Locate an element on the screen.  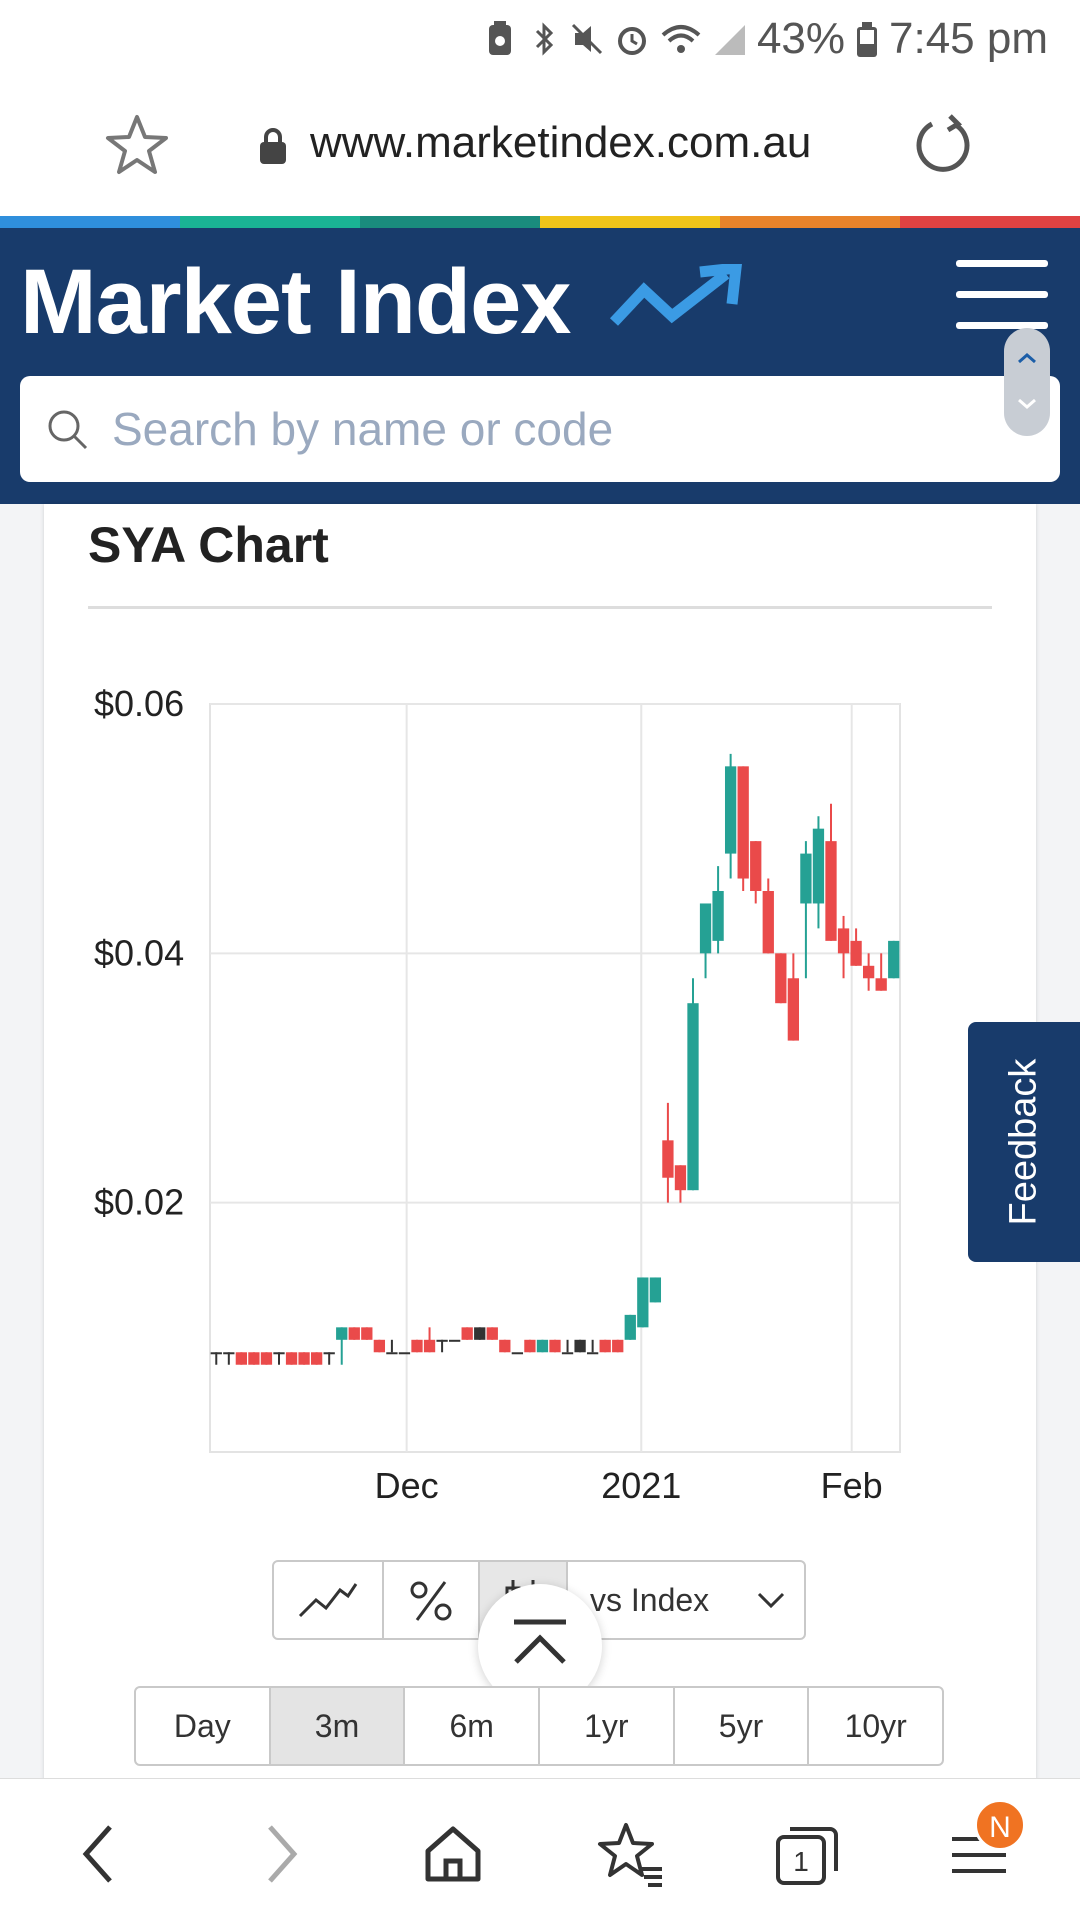
percent-icon is located at coordinates (431, 1601).